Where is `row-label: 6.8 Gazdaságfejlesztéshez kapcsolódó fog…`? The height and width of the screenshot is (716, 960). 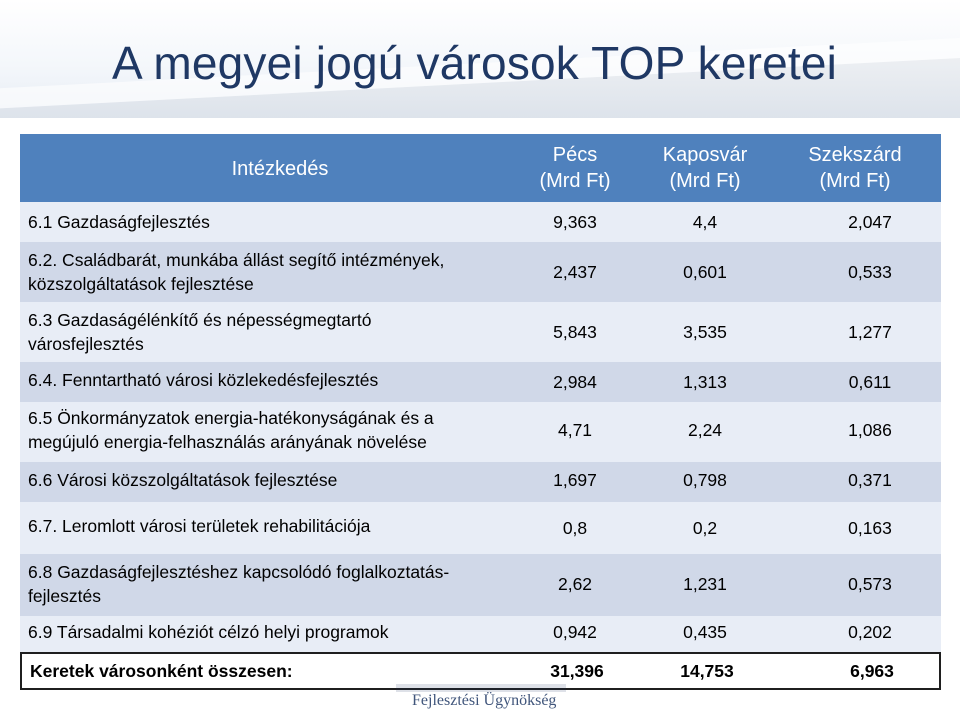
row-label: 6.8 Gazdaságfejlesztéshez kapcsolódó fog… is located at coordinates (238, 584).